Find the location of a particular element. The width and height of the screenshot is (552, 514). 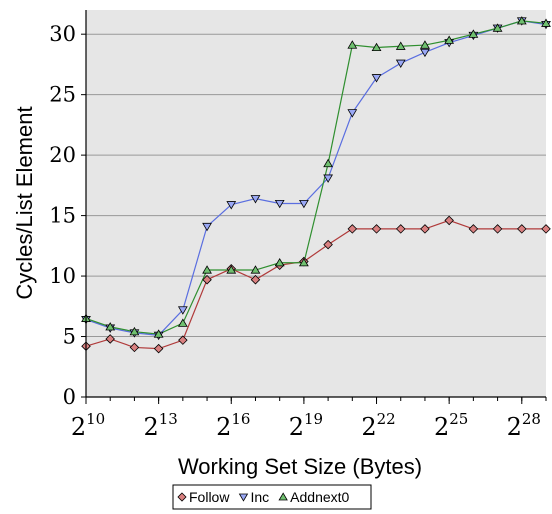

x-tick-label: 210 is located at coordinates (88, 425).